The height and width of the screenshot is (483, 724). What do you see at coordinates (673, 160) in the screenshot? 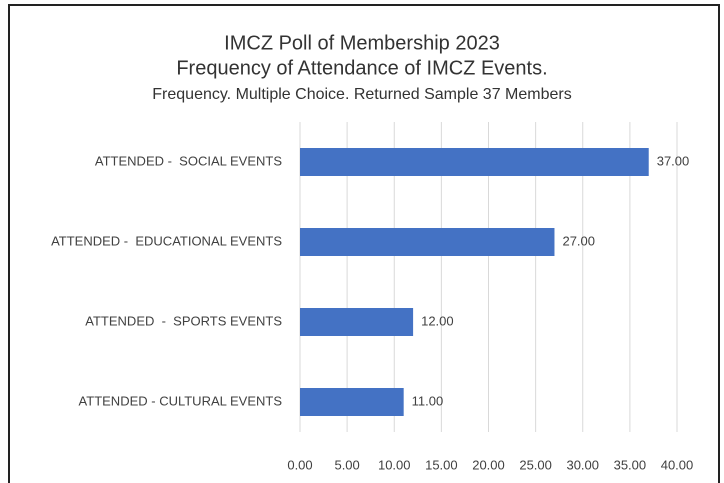
I see `value-label: 37.00` at bounding box center [673, 160].